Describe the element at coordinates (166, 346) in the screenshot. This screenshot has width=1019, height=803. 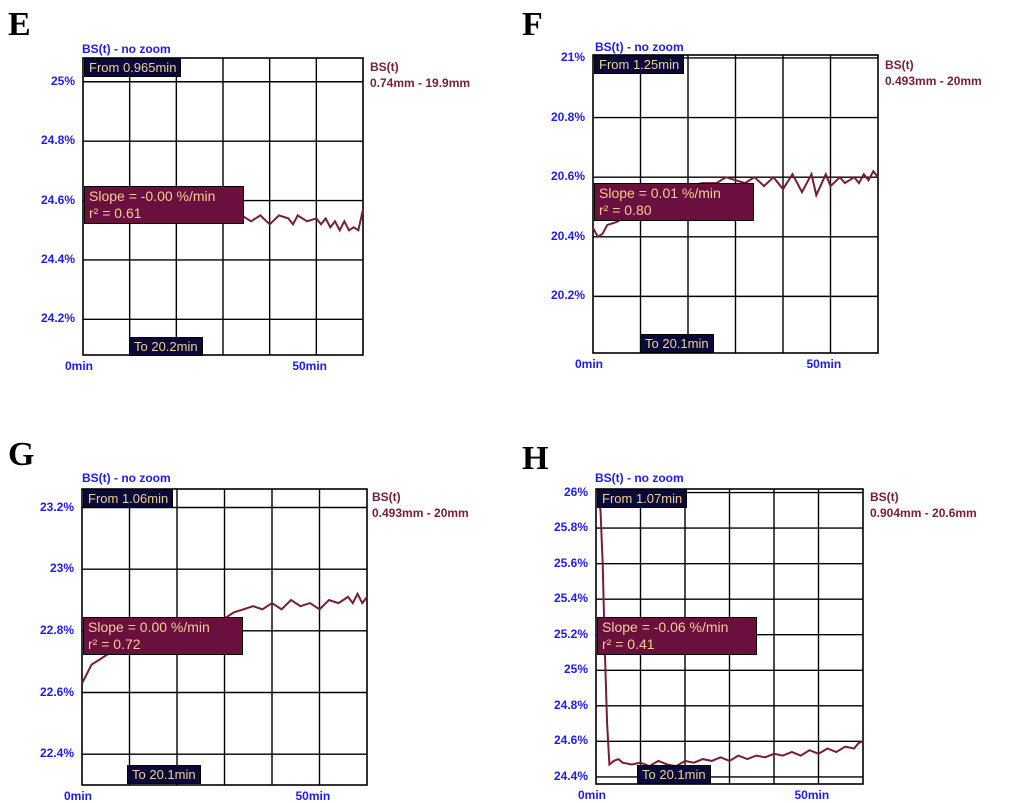
I see `to-label: To 20.2min` at that location.